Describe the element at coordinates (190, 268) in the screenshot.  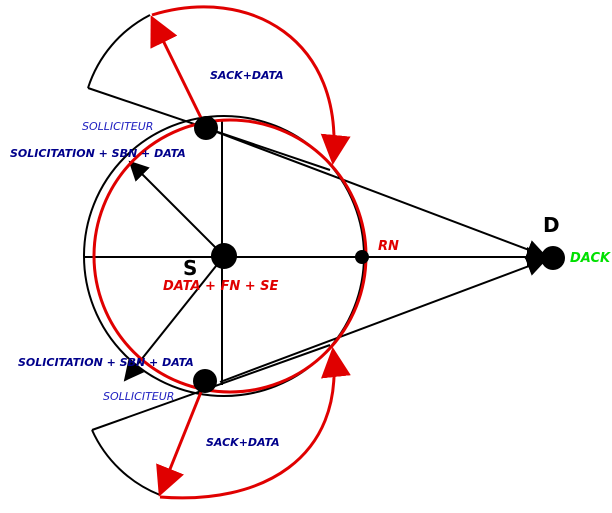
I see `label: S` at that location.